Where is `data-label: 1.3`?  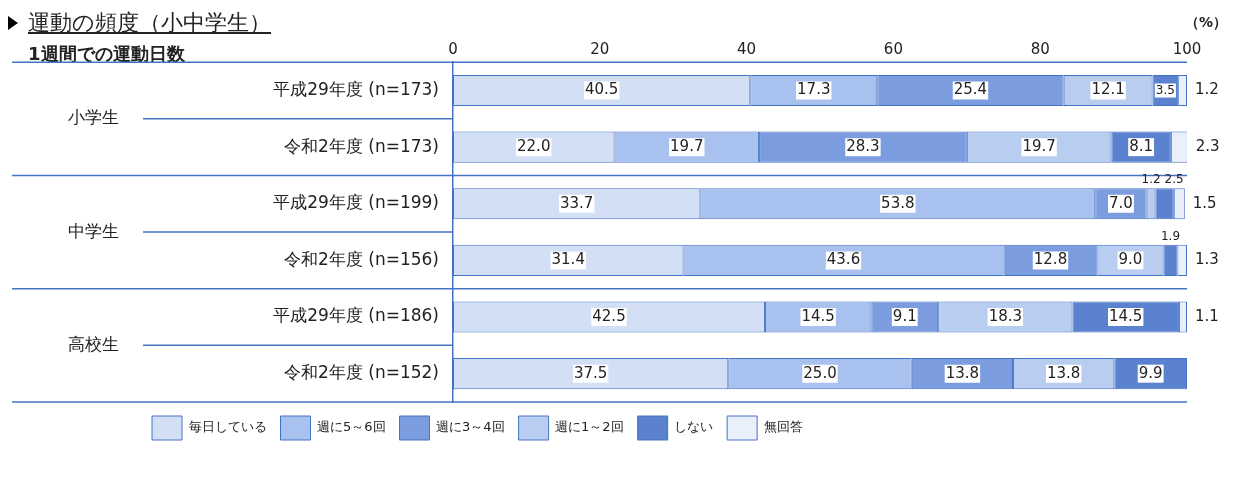
data-label: 1.3 is located at coordinates (1207, 259).